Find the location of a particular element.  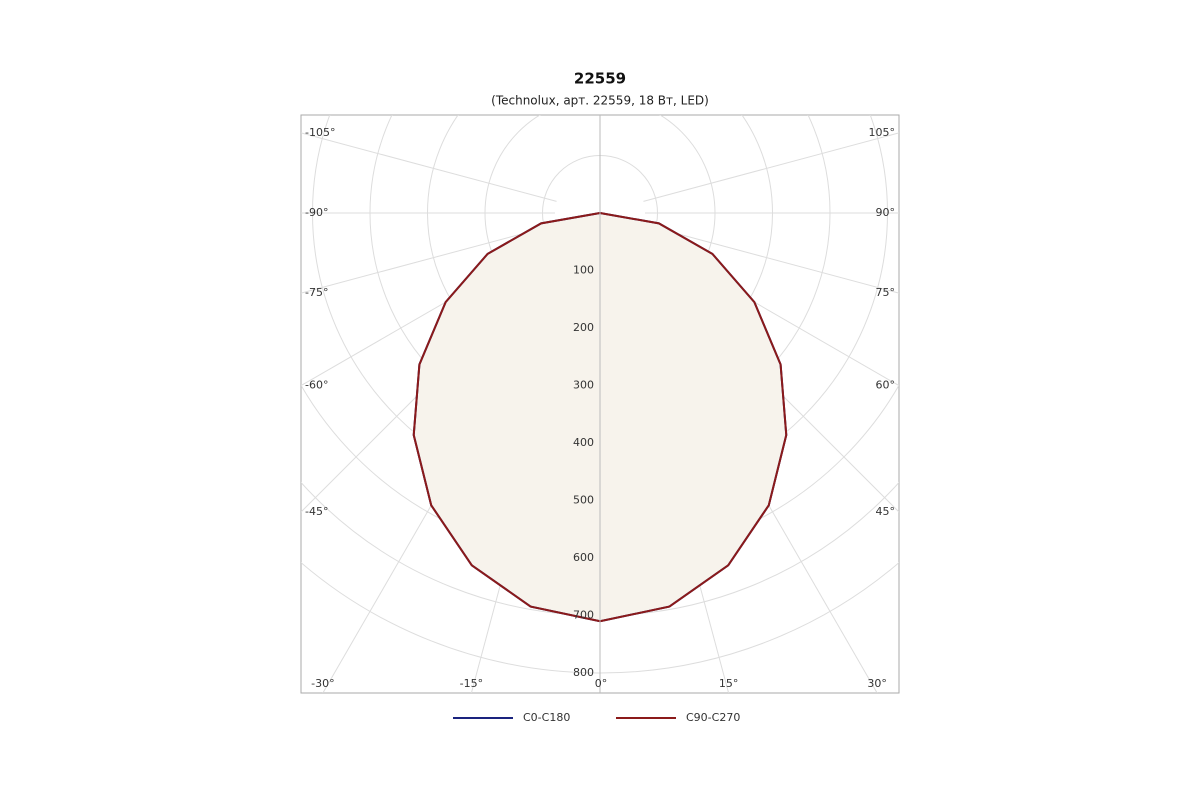

angle-label: 0° is located at coordinates (601, 683).